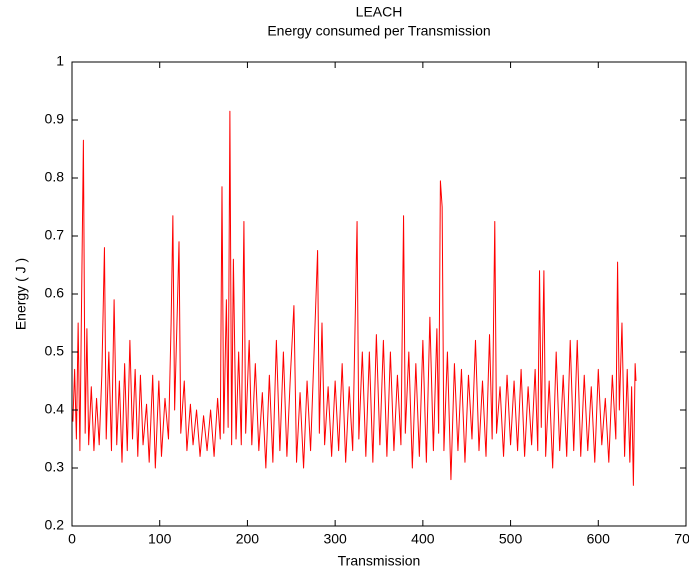  Describe the element at coordinates (55, 119) in the screenshot. I see `y-tick-label: 0.9` at that location.